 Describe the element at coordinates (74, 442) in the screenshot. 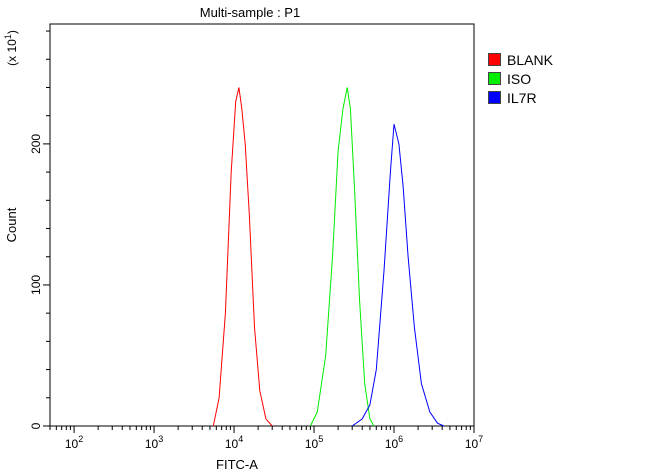

I see `x-tick-label: 10²` at that location.